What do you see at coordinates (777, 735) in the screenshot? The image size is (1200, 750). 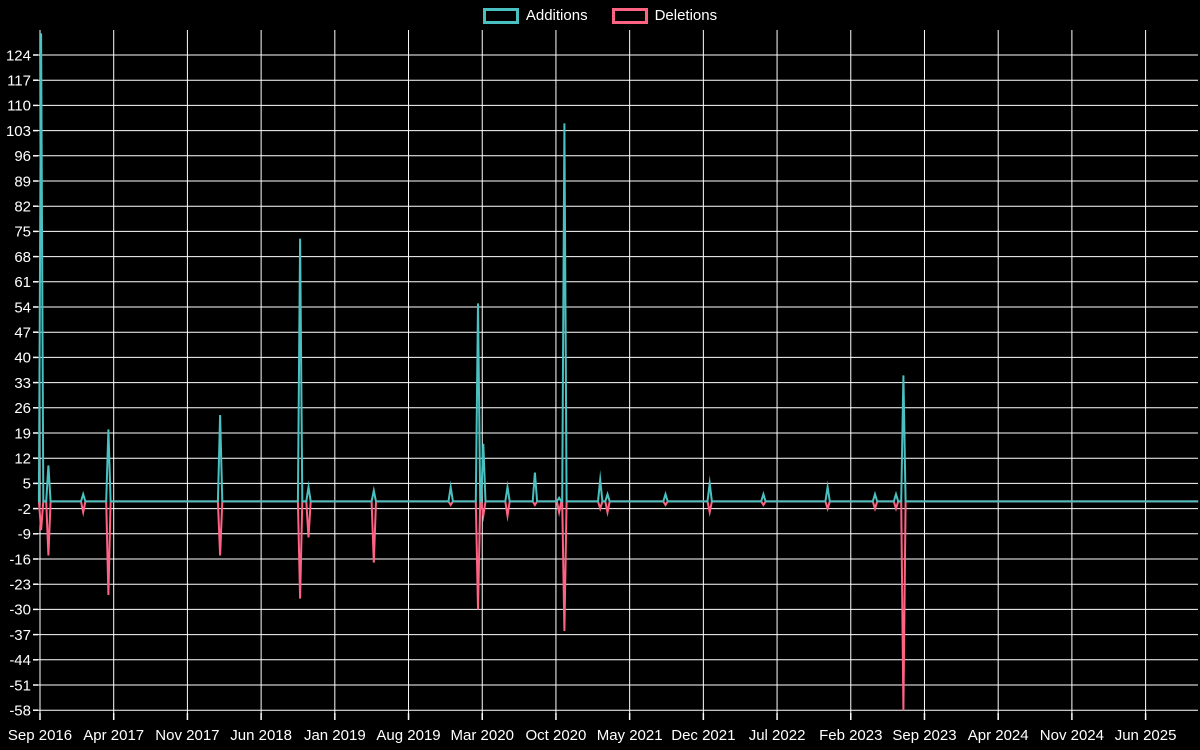 I see `x-axis-label: Jul 2022` at bounding box center [777, 735].